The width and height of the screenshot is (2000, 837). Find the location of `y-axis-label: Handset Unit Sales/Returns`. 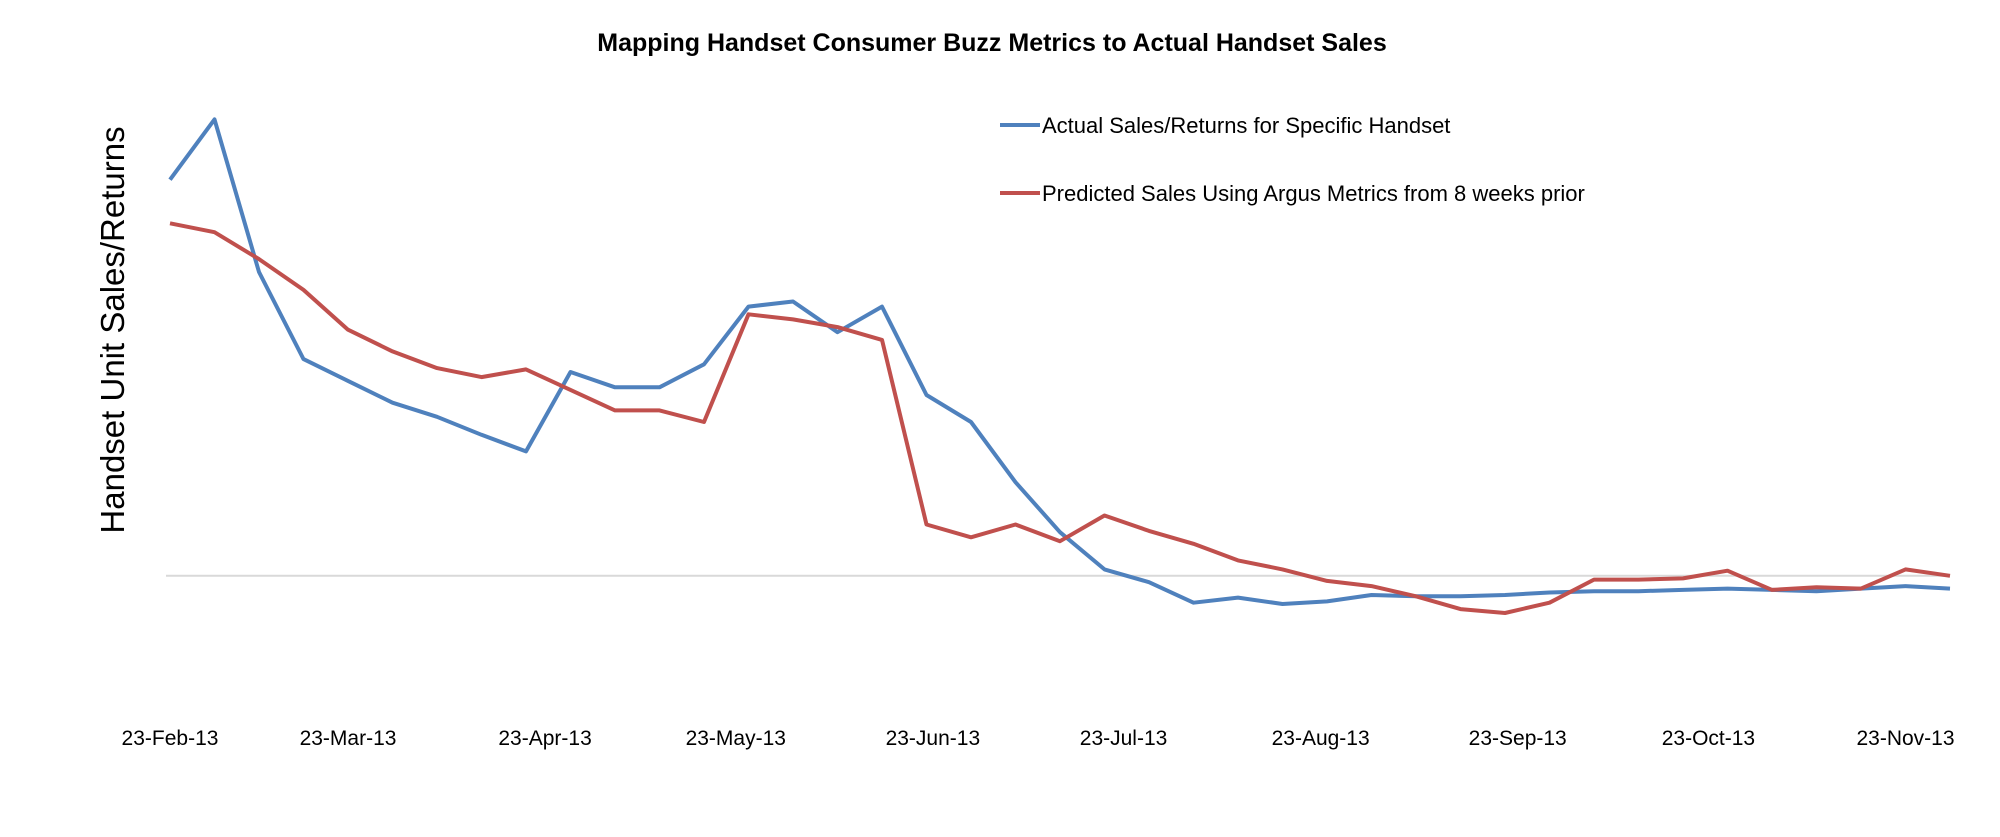

y-axis-label: Handset Unit Sales/Returns is located at coordinates (112, 329).